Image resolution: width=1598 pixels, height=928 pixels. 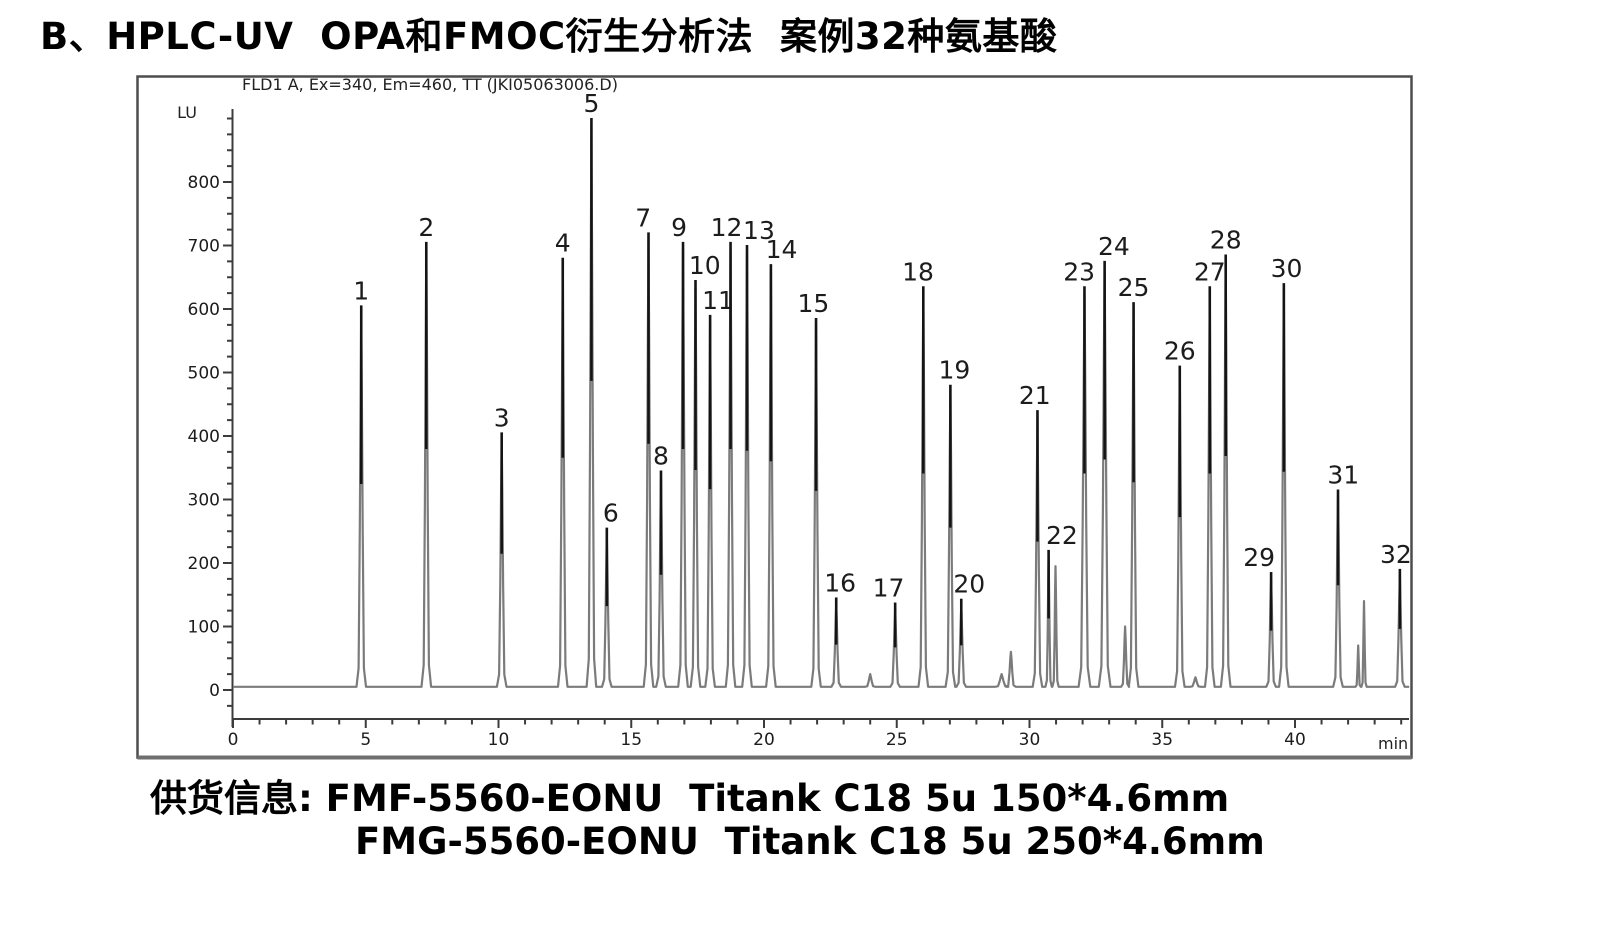 What do you see at coordinates (204, 183) in the screenshot?
I see `y-tick-label: 800` at bounding box center [204, 183].